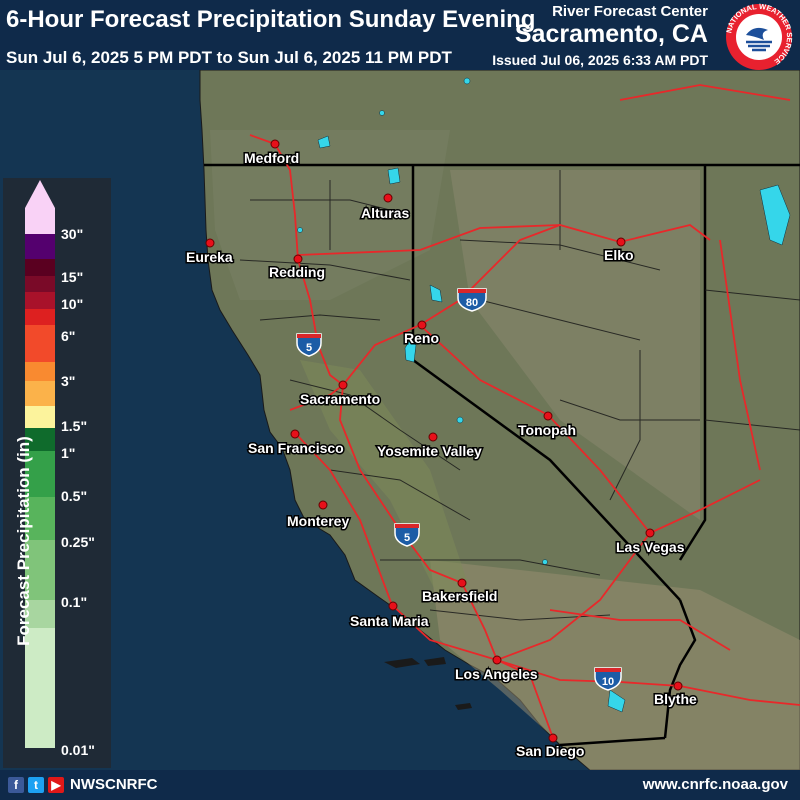 The image size is (800, 800). I want to click on city-label-bakersfield: Bakersfield, so click(459, 596).